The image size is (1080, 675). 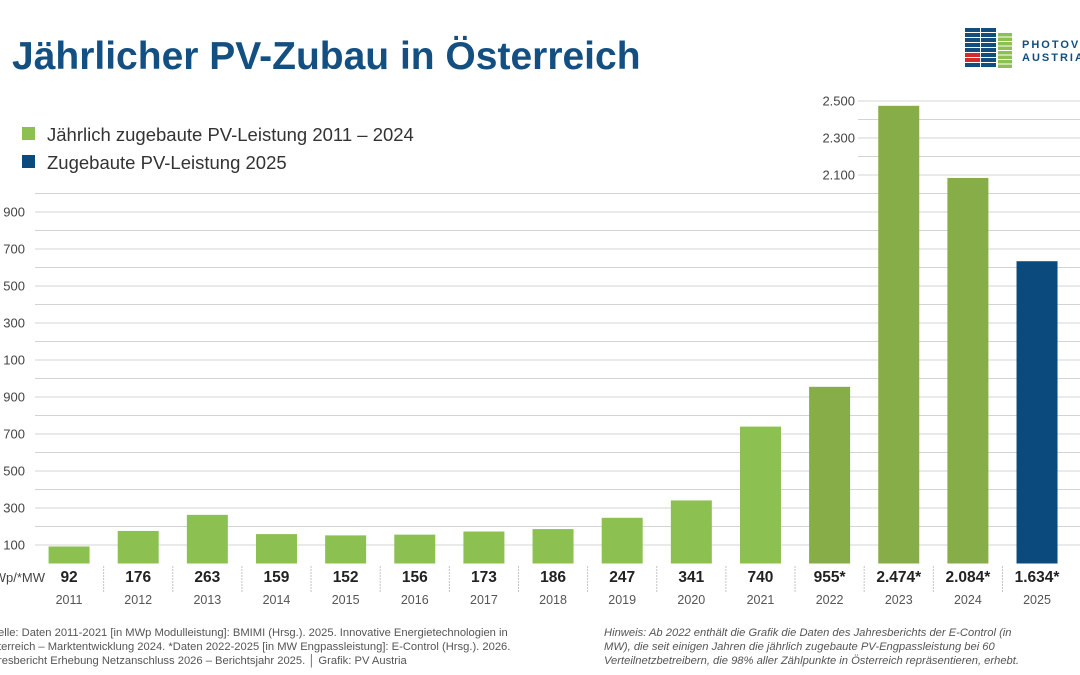 What do you see at coordinates (553, 600) in the screenshot?
I see `x-tick-label: 2018` at bounding box center [553, 600].